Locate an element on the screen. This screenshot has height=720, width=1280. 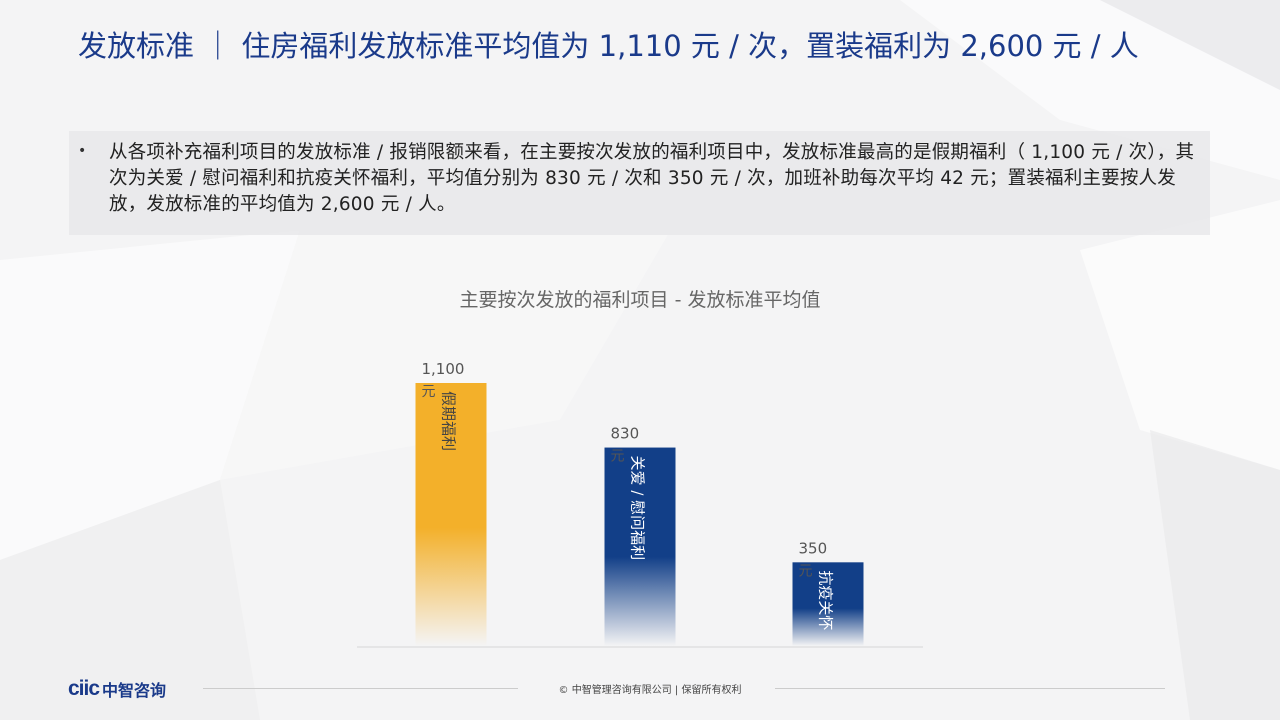
unit-label-2: 元 is located at coordinates (618, 457).